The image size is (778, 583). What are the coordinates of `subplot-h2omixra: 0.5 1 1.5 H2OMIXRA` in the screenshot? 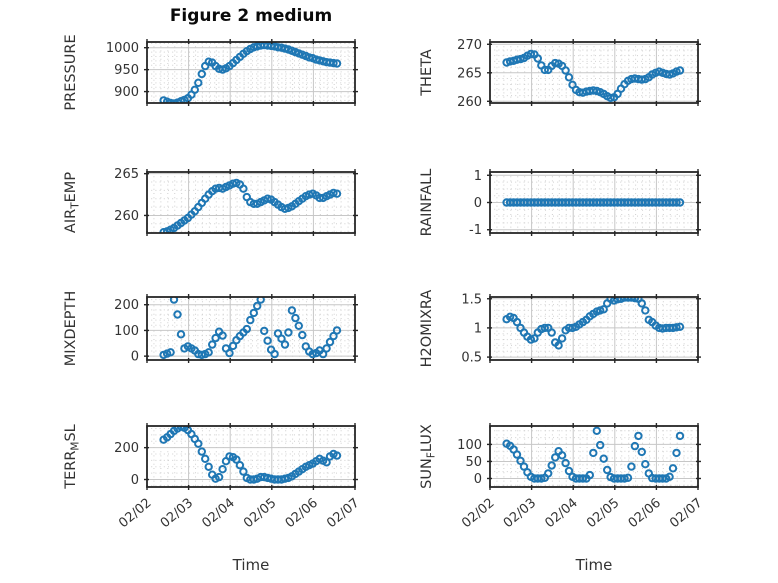 It's located at (560, 329).